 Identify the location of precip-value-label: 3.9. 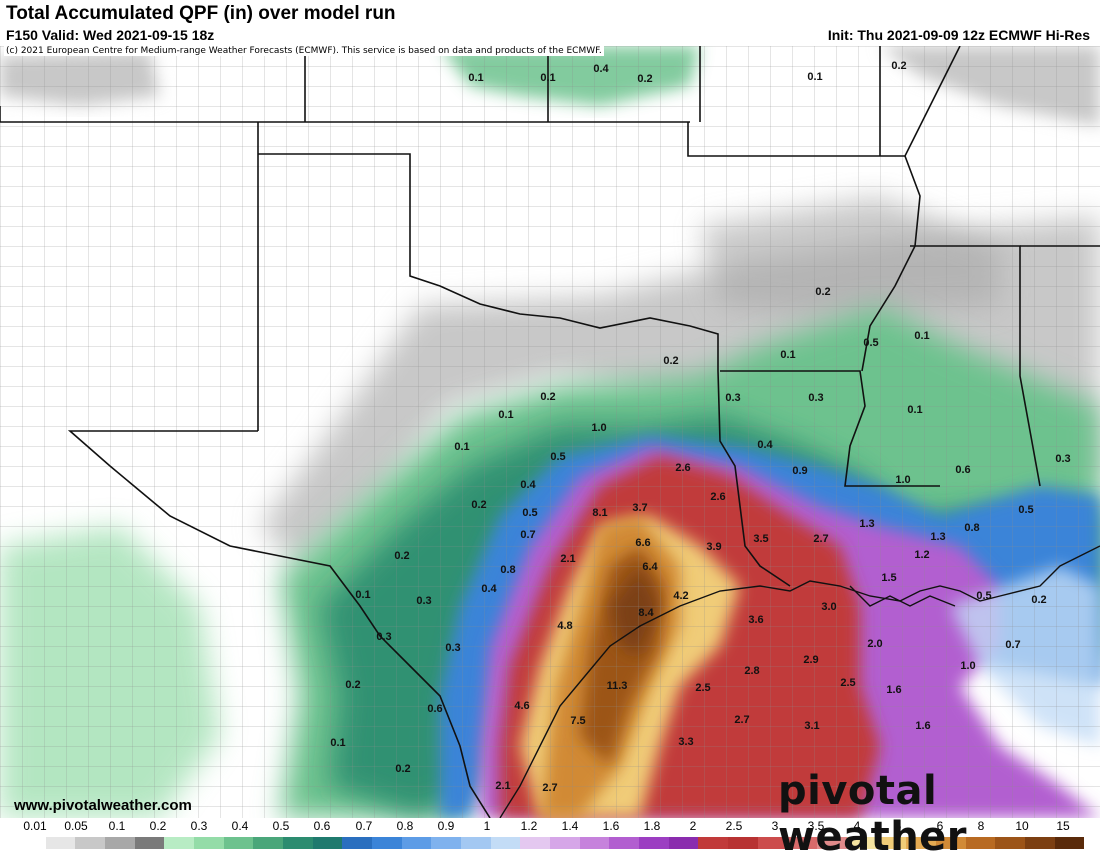
(713, 547).